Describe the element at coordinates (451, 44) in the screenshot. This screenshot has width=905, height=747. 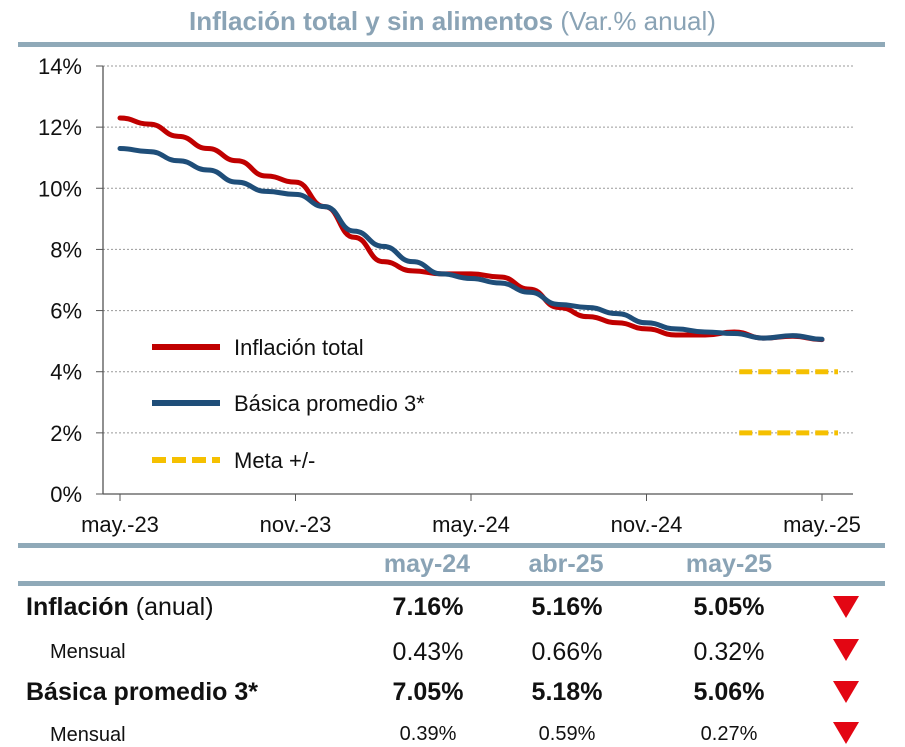
I see `title-divider` at that location.